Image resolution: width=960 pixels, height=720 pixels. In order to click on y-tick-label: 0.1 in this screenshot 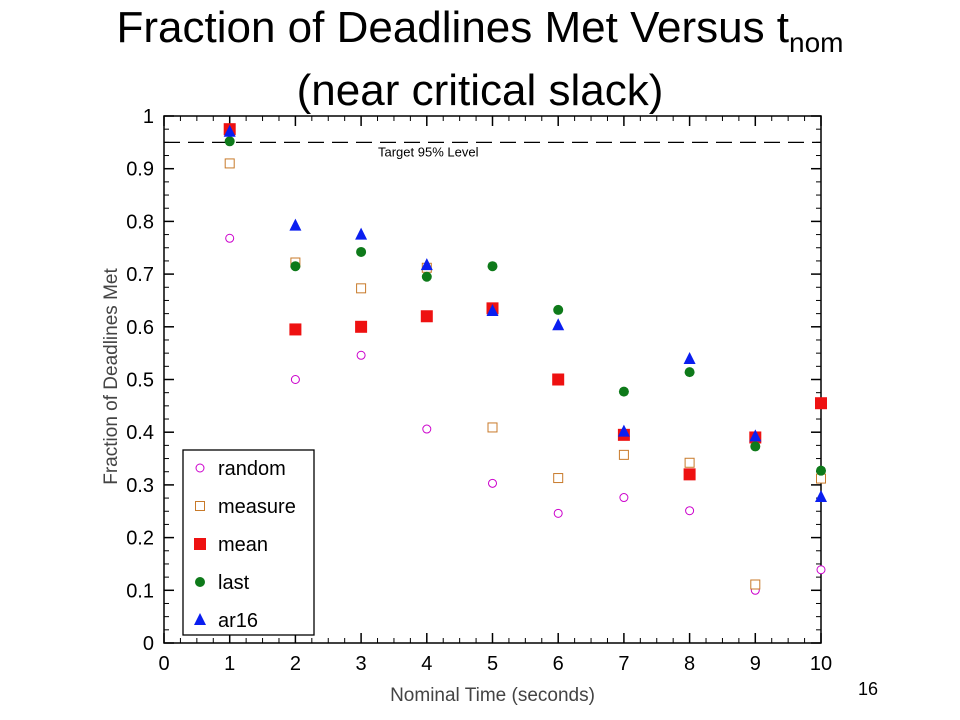, I will do `click(140, 591)`.